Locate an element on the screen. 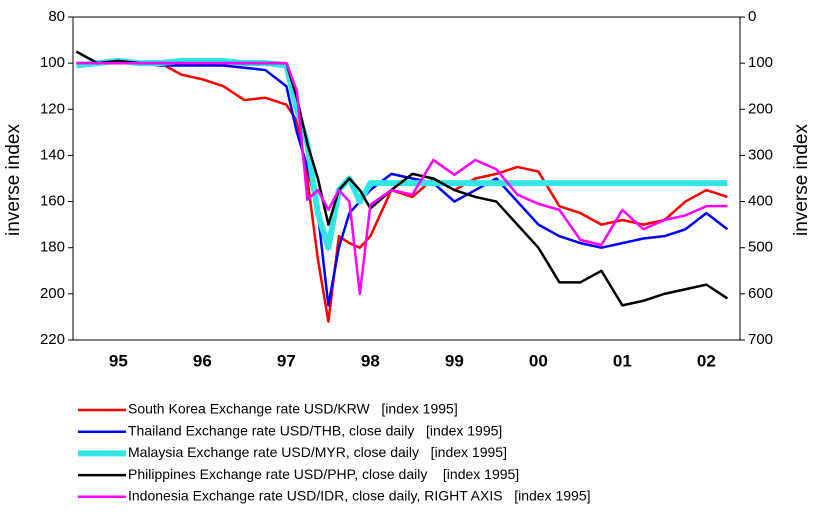 The width and height of the screenshot is (815, 517). y2-tick-label: 200 is located at coordinates (760, 108).